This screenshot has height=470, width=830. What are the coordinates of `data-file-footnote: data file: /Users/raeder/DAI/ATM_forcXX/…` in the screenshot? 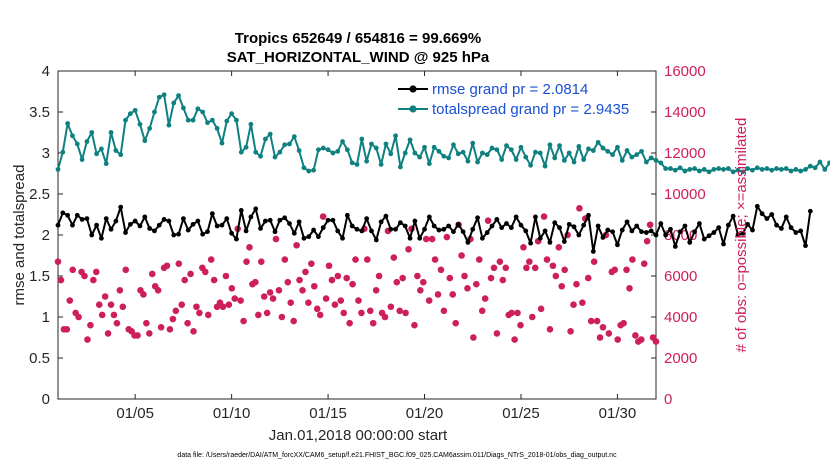 It's located at (397, 455).